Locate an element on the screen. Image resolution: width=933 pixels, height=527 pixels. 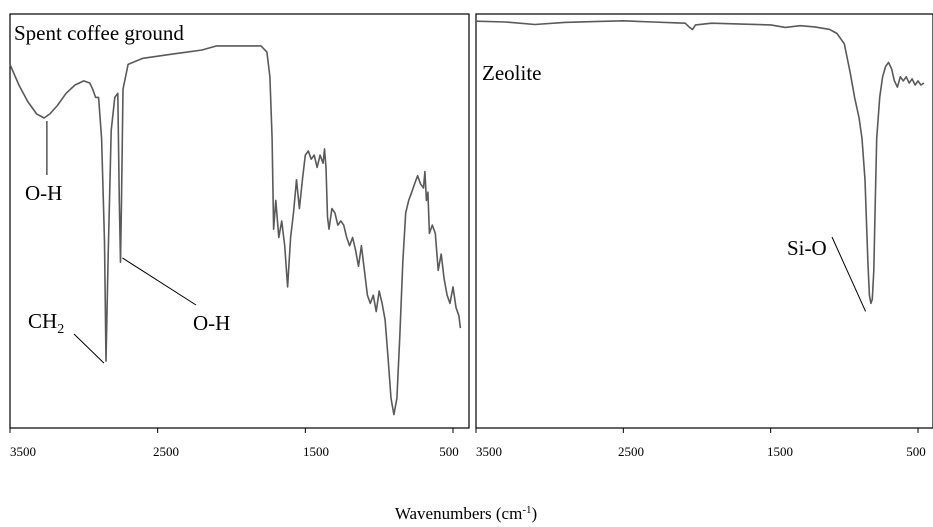
zeolite-x-tick-label-2500: 2500 is located at coordinates (631, 451).